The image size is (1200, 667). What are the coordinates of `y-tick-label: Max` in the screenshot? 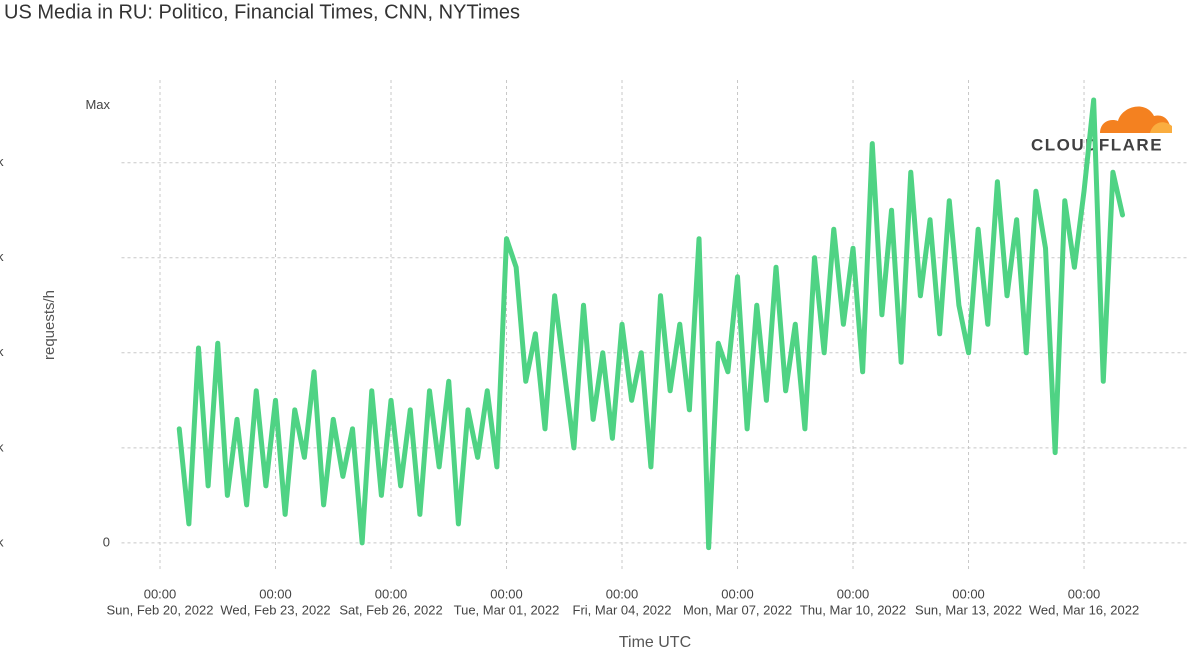 It's located at (97, 104).